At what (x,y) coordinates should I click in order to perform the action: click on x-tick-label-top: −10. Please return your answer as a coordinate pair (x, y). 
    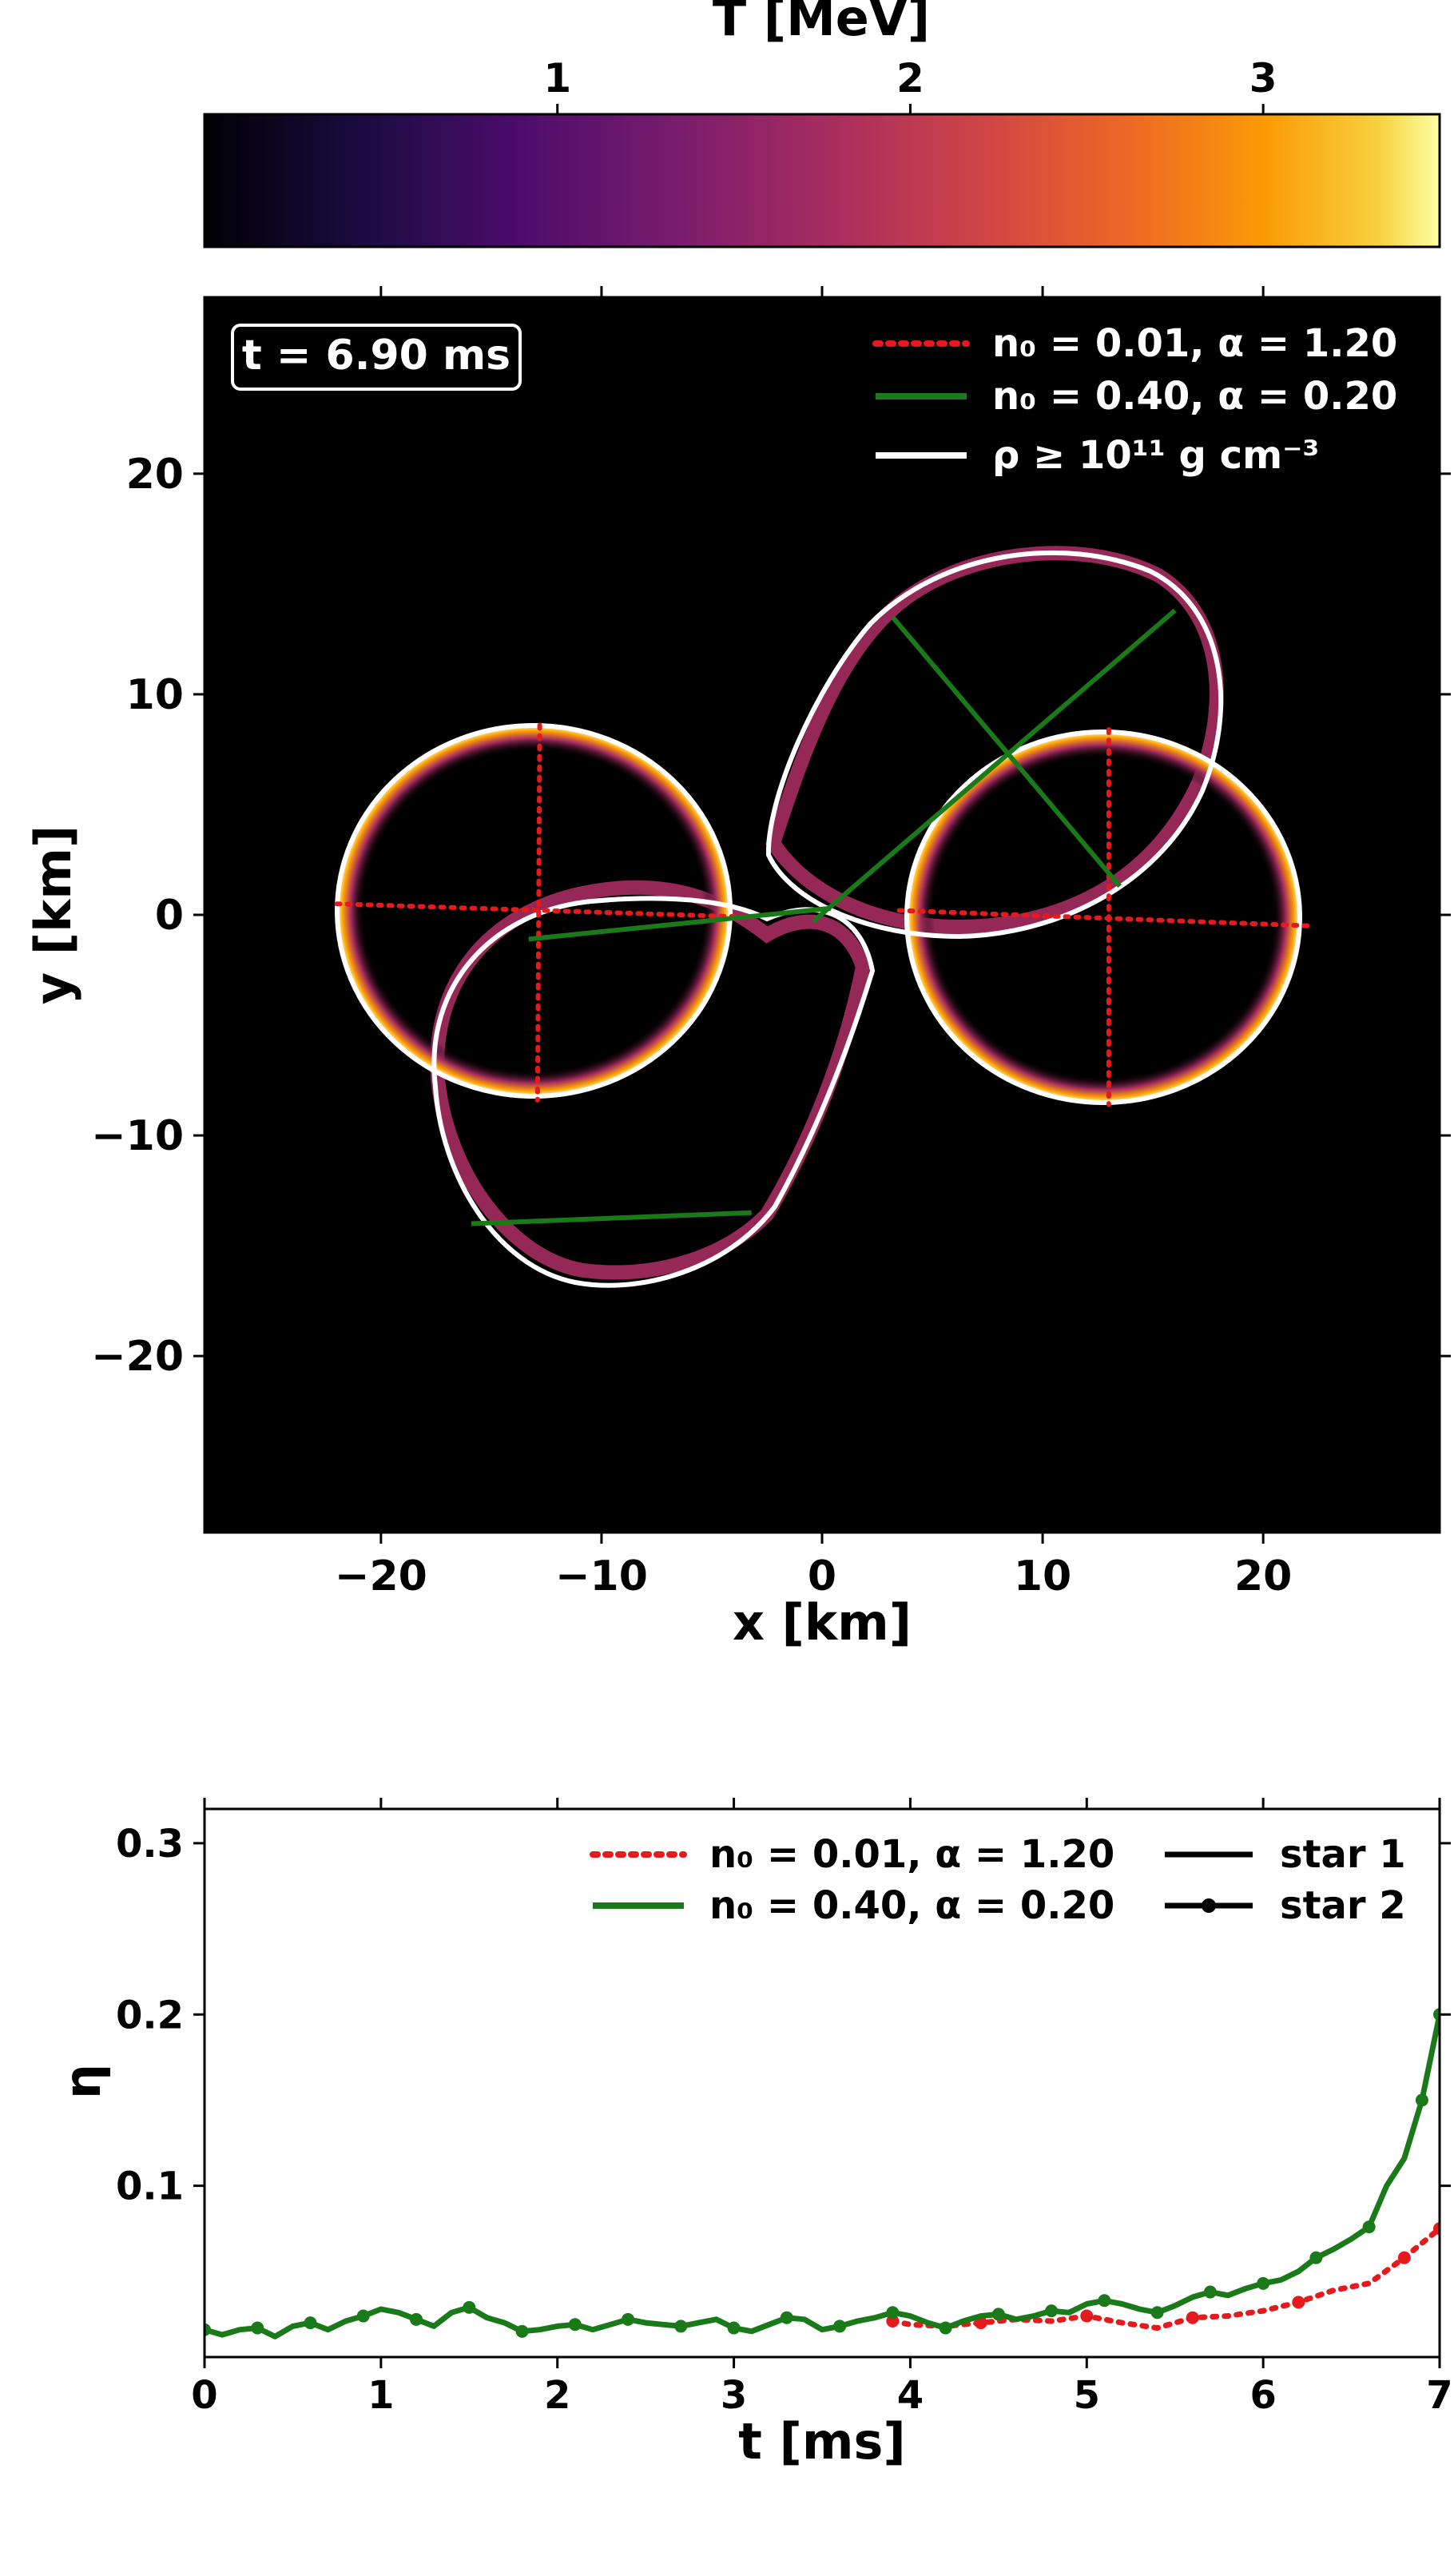
    Looking at the image, I should click on (601, 1576).